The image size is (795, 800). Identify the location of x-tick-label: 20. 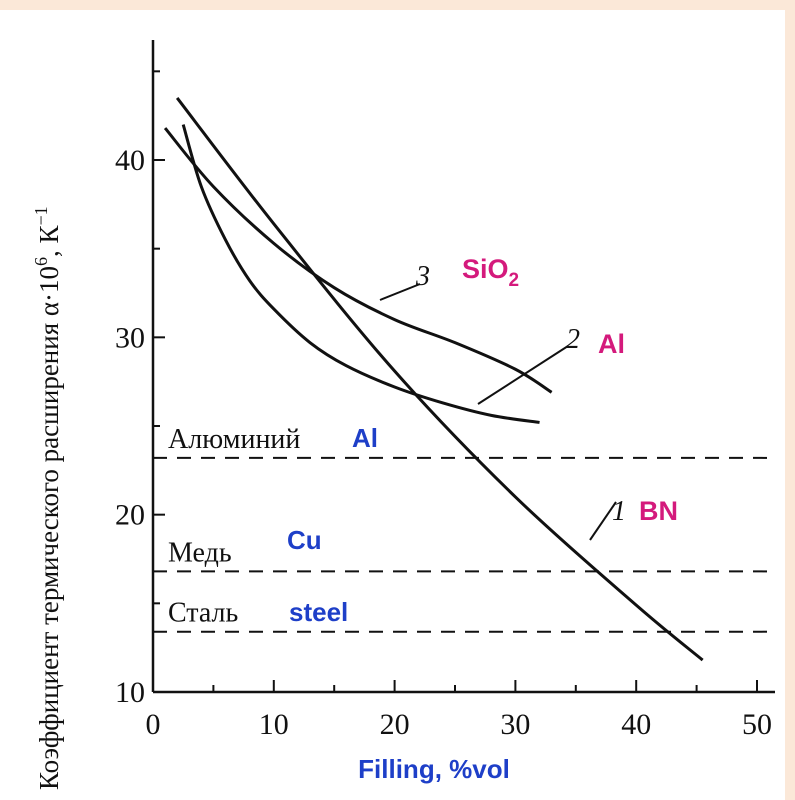
(395, 724).